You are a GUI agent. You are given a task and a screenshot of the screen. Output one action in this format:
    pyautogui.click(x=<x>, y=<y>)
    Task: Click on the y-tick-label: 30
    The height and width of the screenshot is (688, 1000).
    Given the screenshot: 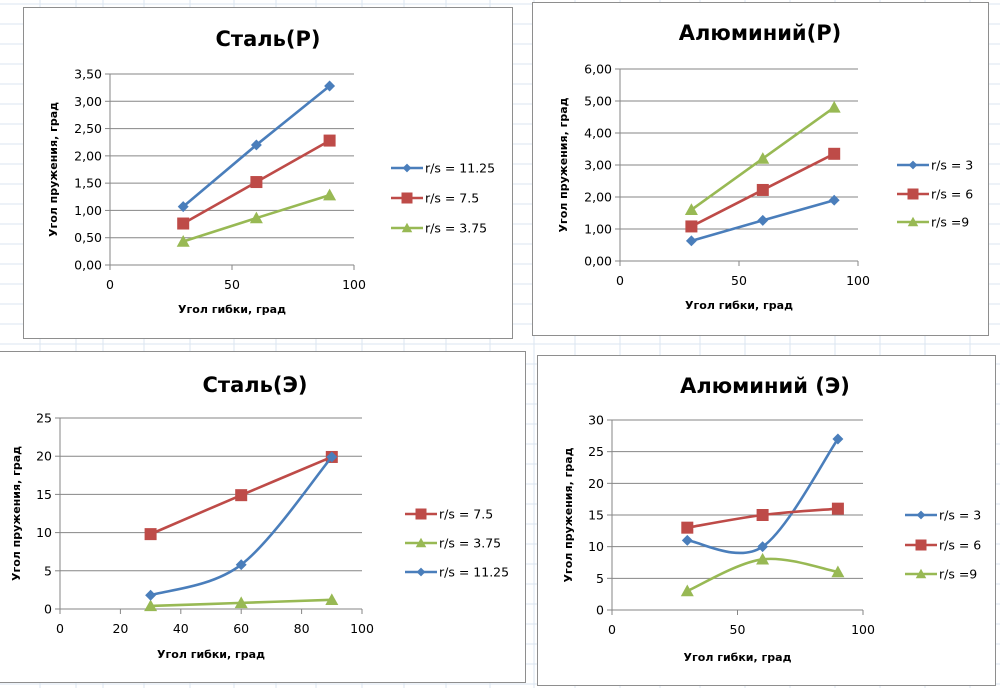 What is the action you would take?
    pyautogui.click(x=596, y=420)
    